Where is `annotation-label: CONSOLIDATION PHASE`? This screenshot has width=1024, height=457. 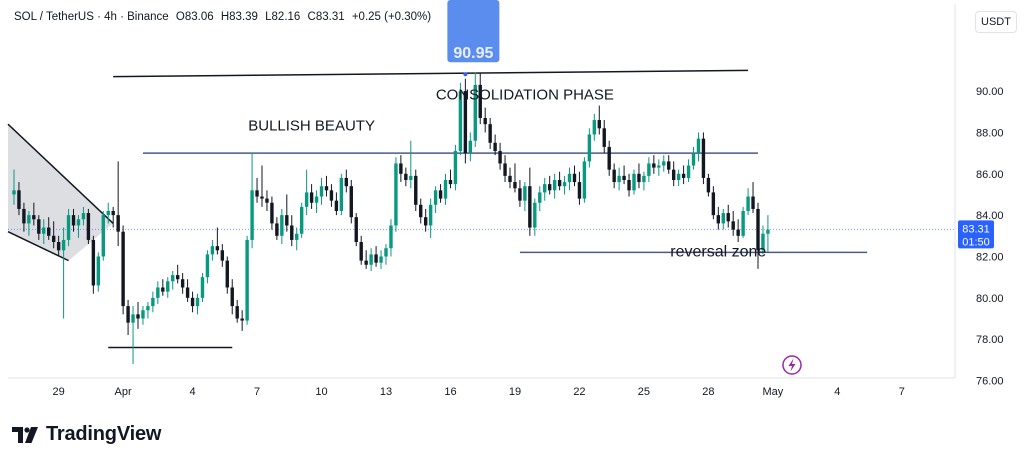
annotation-label: CONSOLIDATION PHASE is located at coordinates (525, 94).